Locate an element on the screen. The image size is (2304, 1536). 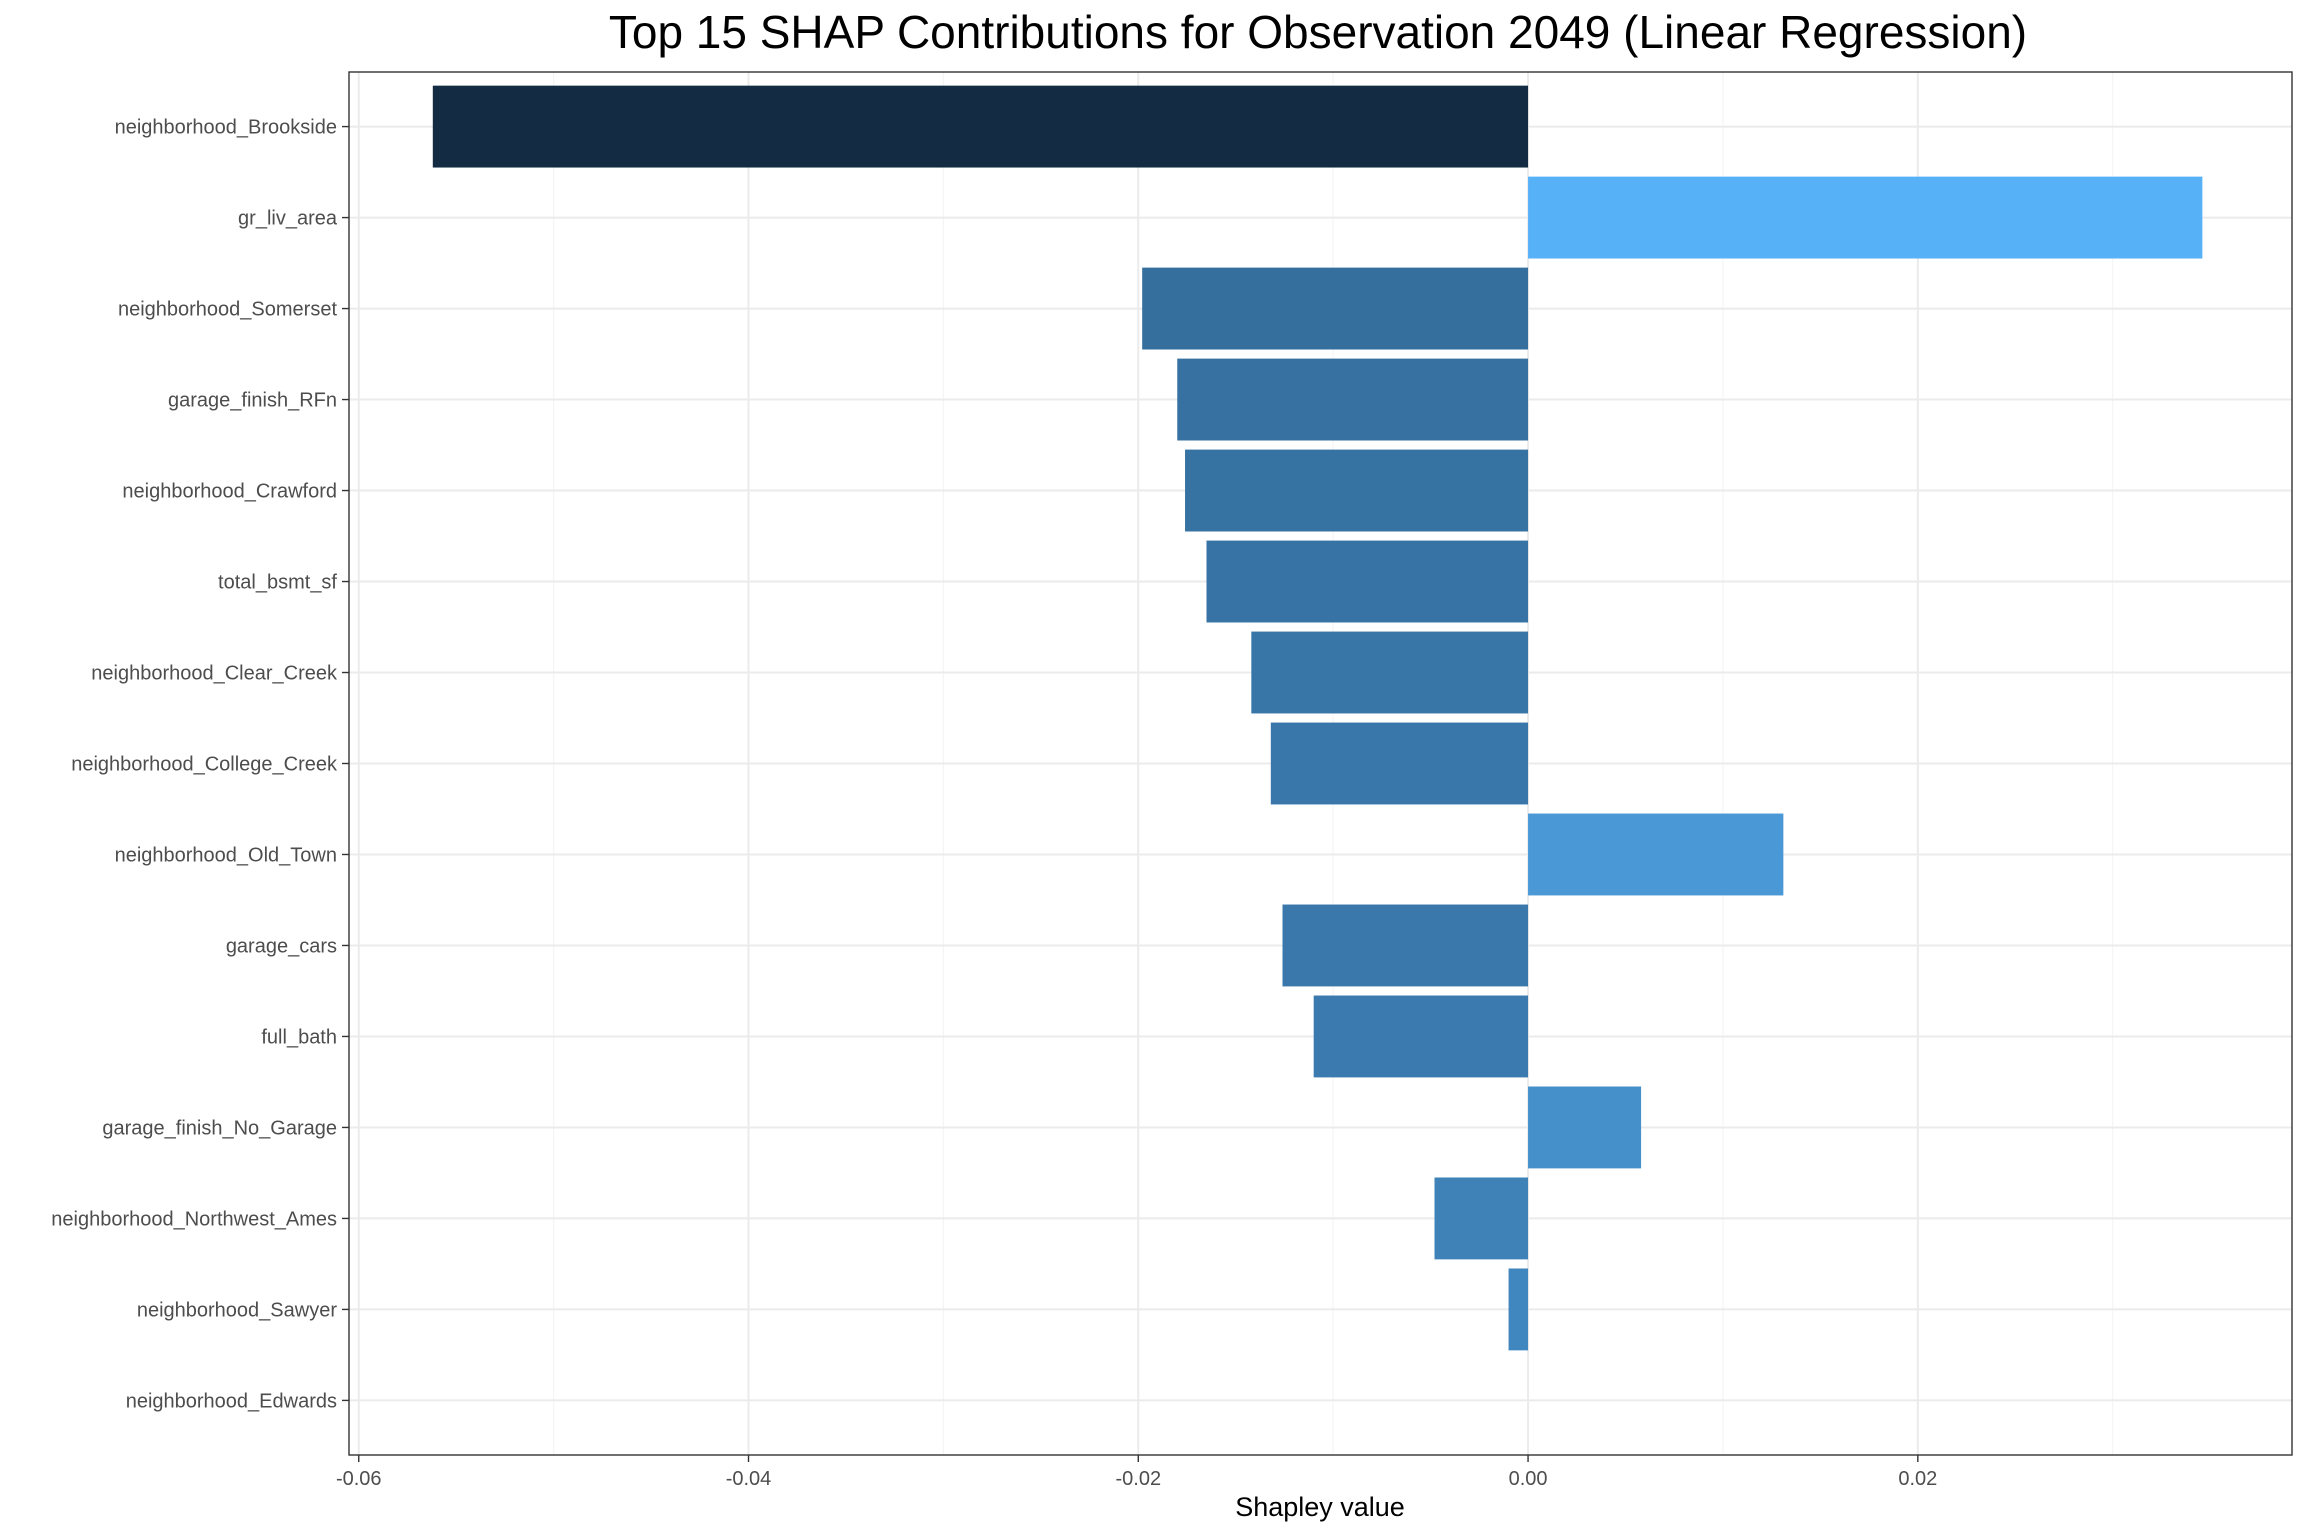
bar-neighborhood_Somerset is located at coordinates (1335, 308).